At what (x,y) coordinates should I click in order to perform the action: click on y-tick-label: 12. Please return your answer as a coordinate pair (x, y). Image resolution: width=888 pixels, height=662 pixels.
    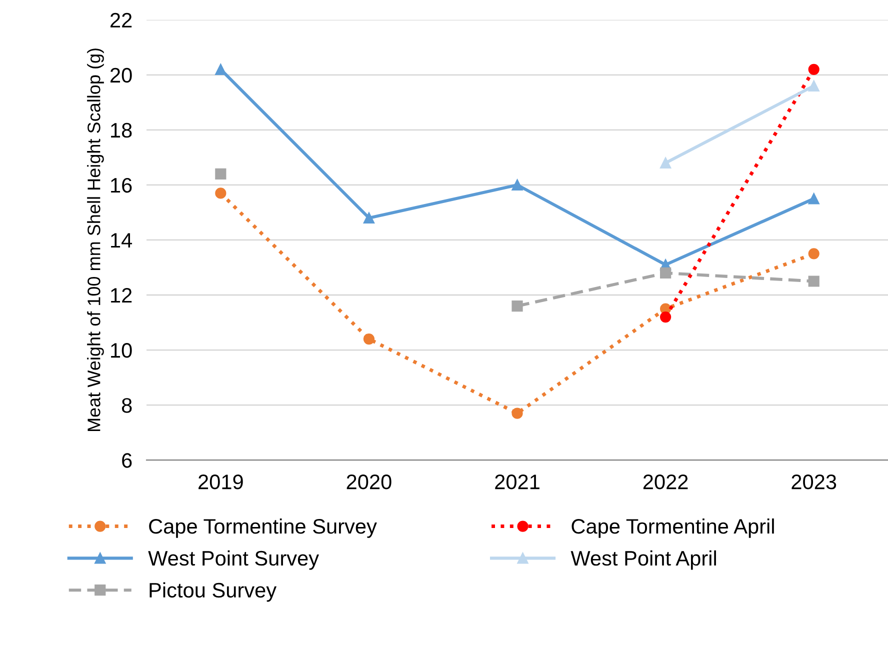
    Looking at the image, I should click on (121, 295).